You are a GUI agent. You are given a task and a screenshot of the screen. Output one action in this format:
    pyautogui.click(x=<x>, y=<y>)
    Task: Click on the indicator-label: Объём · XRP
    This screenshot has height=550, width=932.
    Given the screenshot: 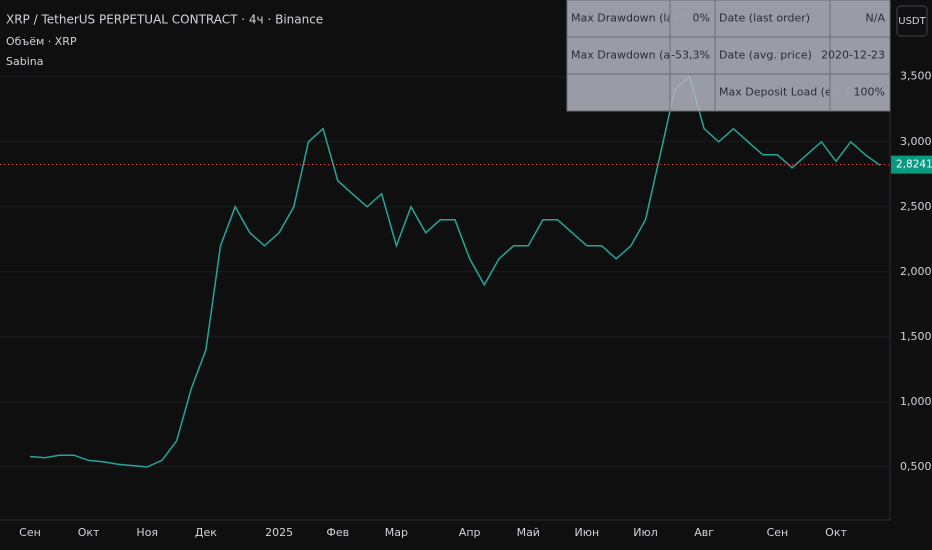 What is the action you would take?
    pyautogui.click(x=41, y=41)
    